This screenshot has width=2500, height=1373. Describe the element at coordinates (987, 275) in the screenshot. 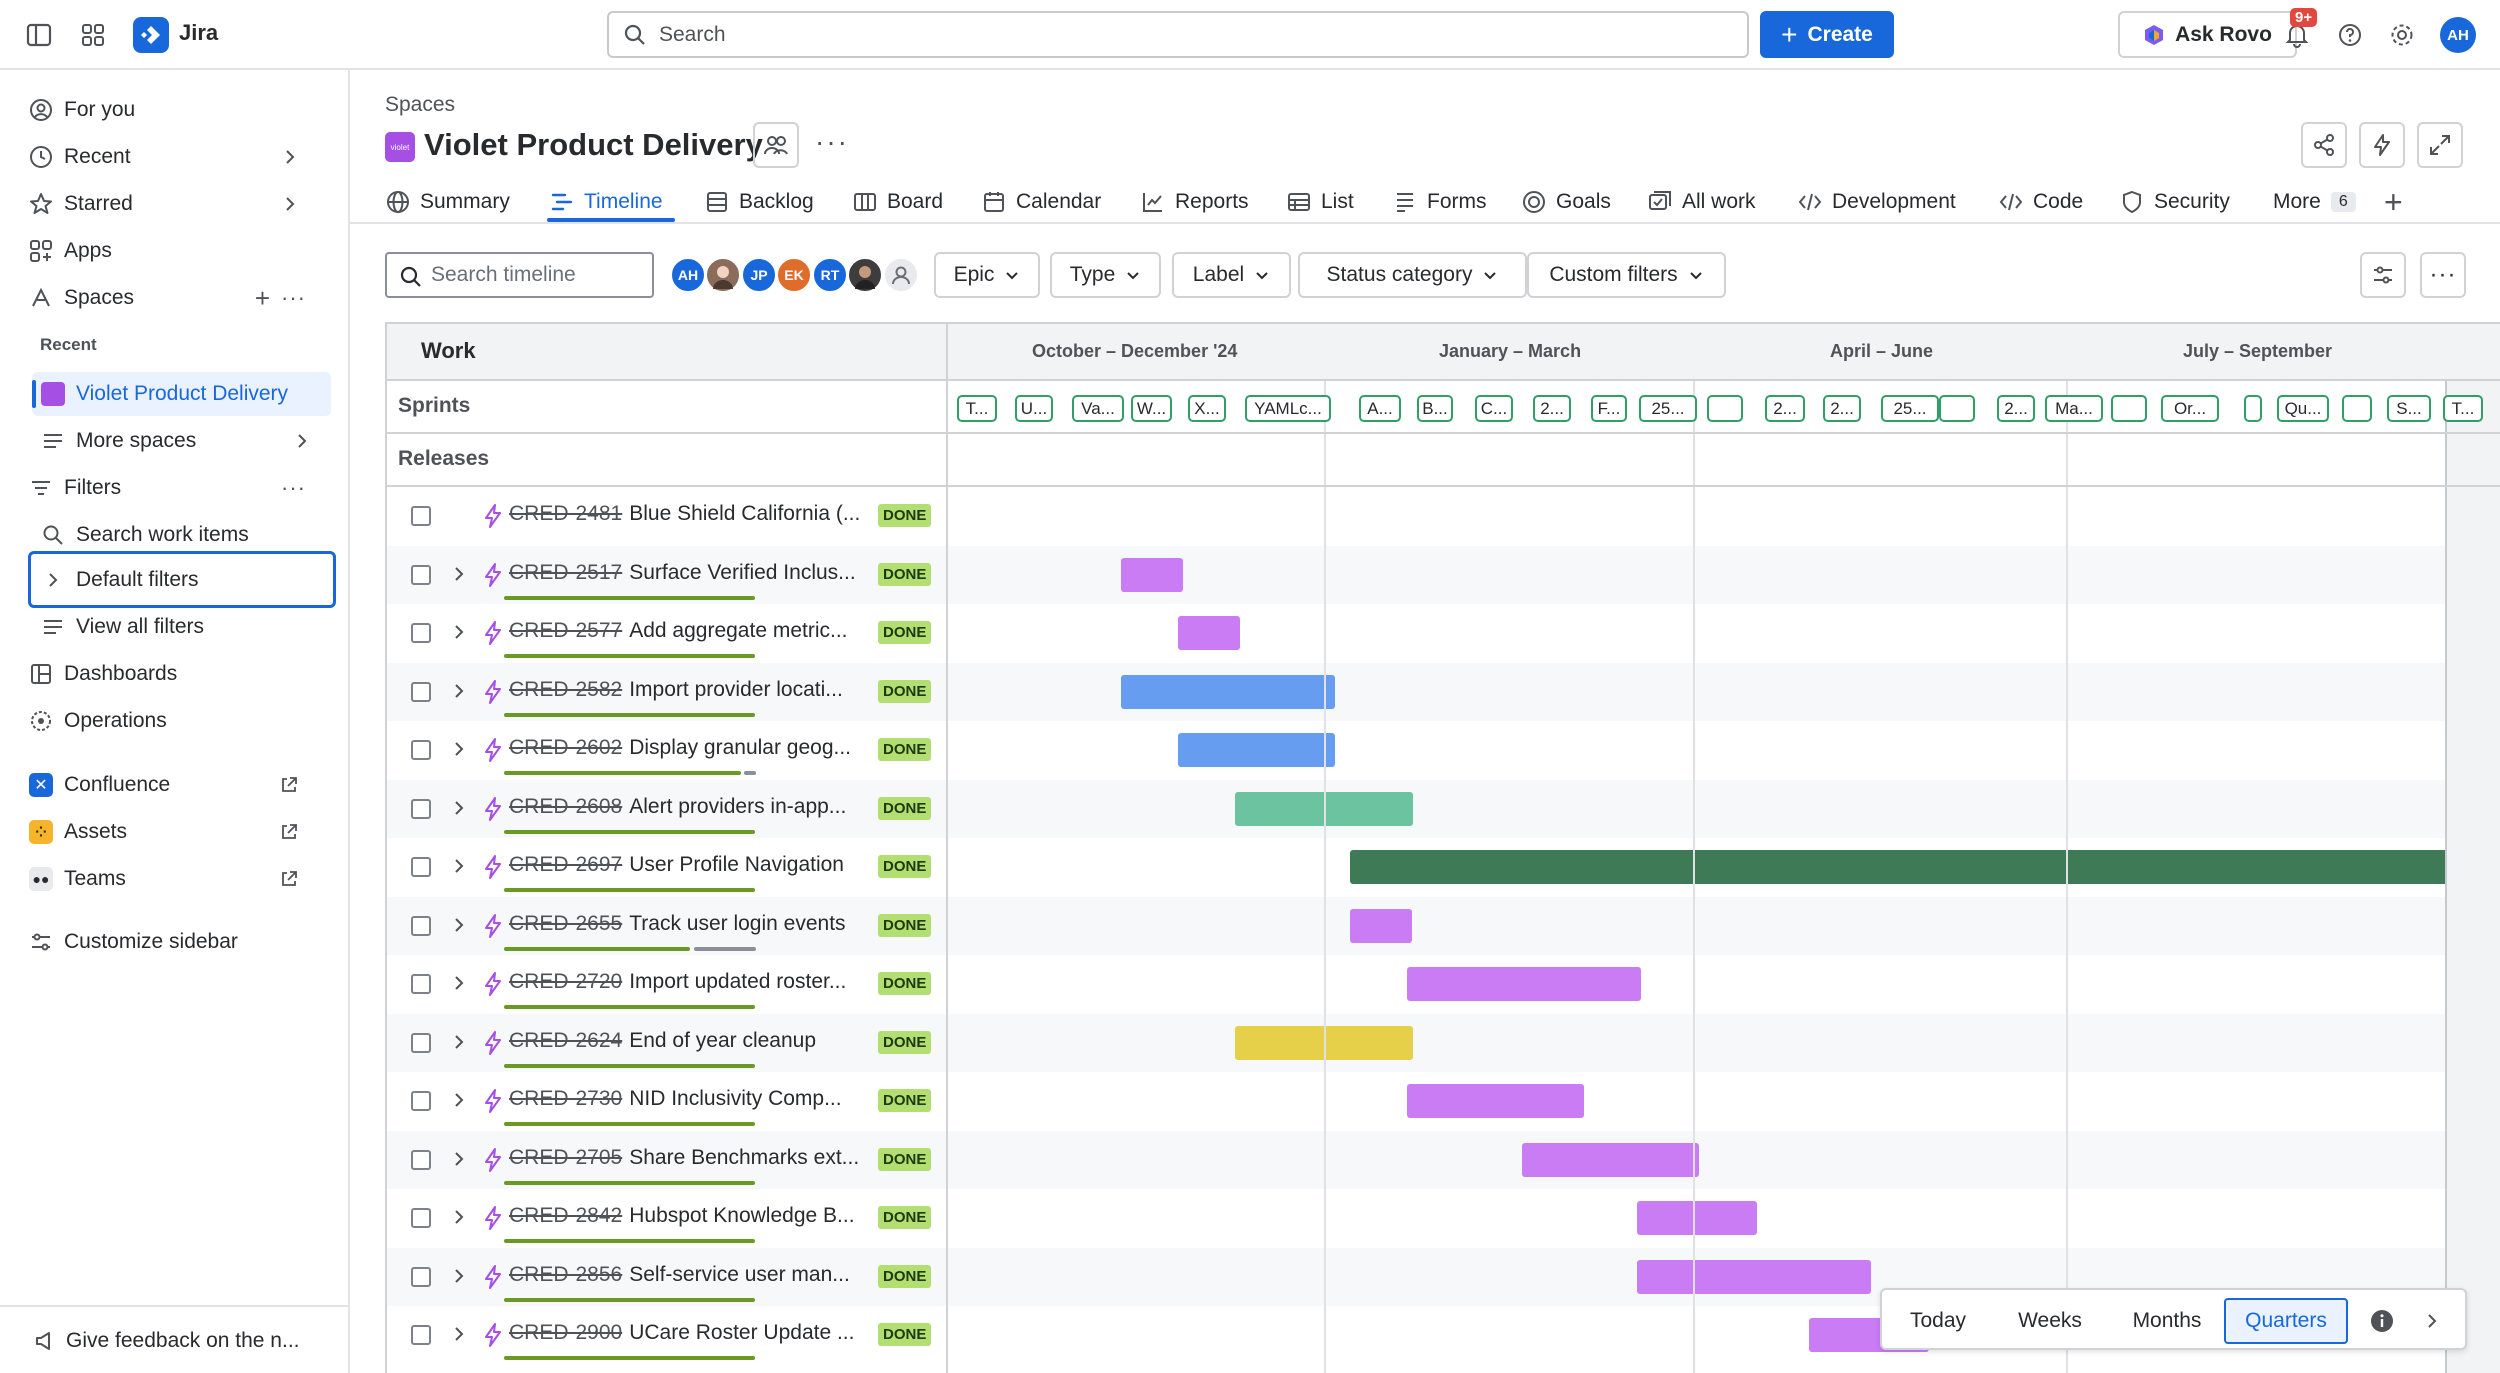

I see `epic-filter-dropdown: Epic` at that location.